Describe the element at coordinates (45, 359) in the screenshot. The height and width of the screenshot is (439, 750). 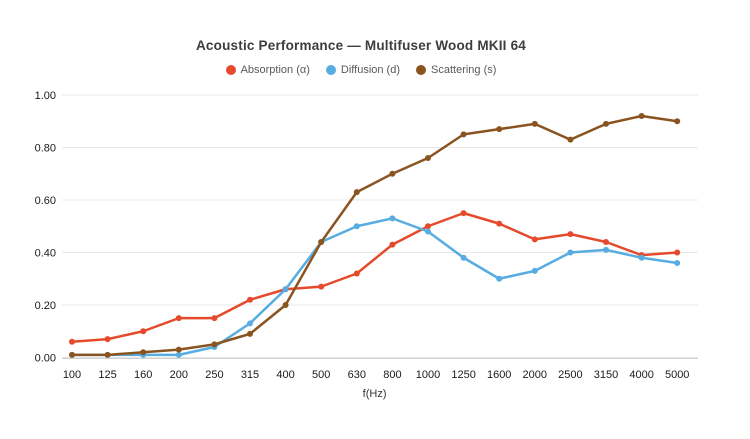
I see `y-tick-label: 0.00` at that location.